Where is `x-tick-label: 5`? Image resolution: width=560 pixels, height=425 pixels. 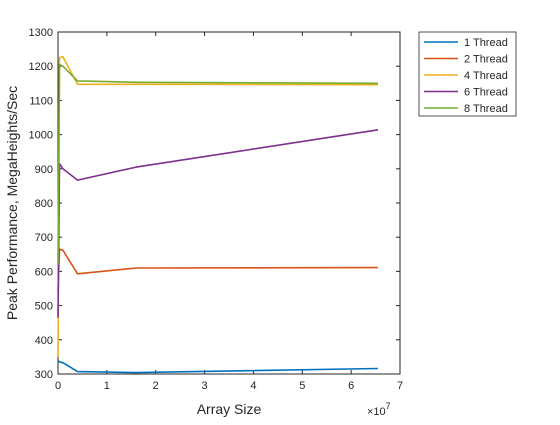 x-tick-label: 5 is located at coordinates (302, 386).